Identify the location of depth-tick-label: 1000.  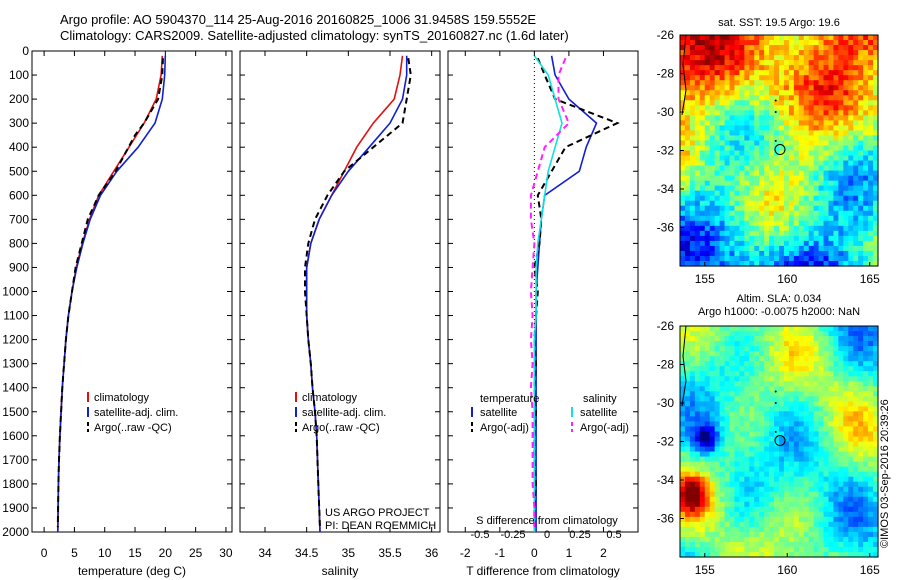
(15, 292).